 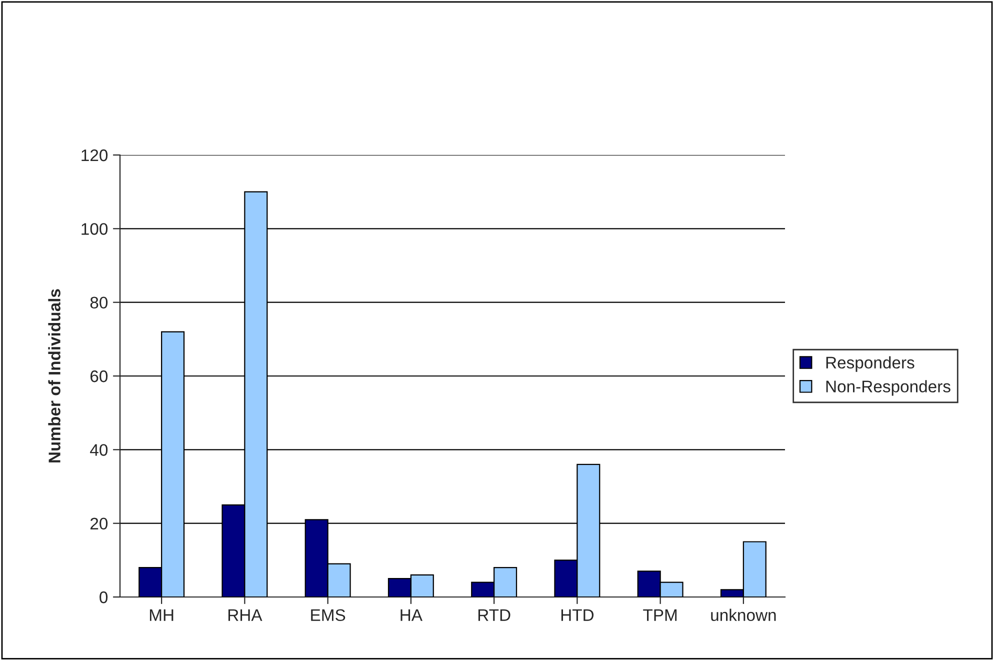 What do you see at coordinates (99, 376) in the screenshot?
I see `y-tick-label: 60` at bounding box center [99, 376].